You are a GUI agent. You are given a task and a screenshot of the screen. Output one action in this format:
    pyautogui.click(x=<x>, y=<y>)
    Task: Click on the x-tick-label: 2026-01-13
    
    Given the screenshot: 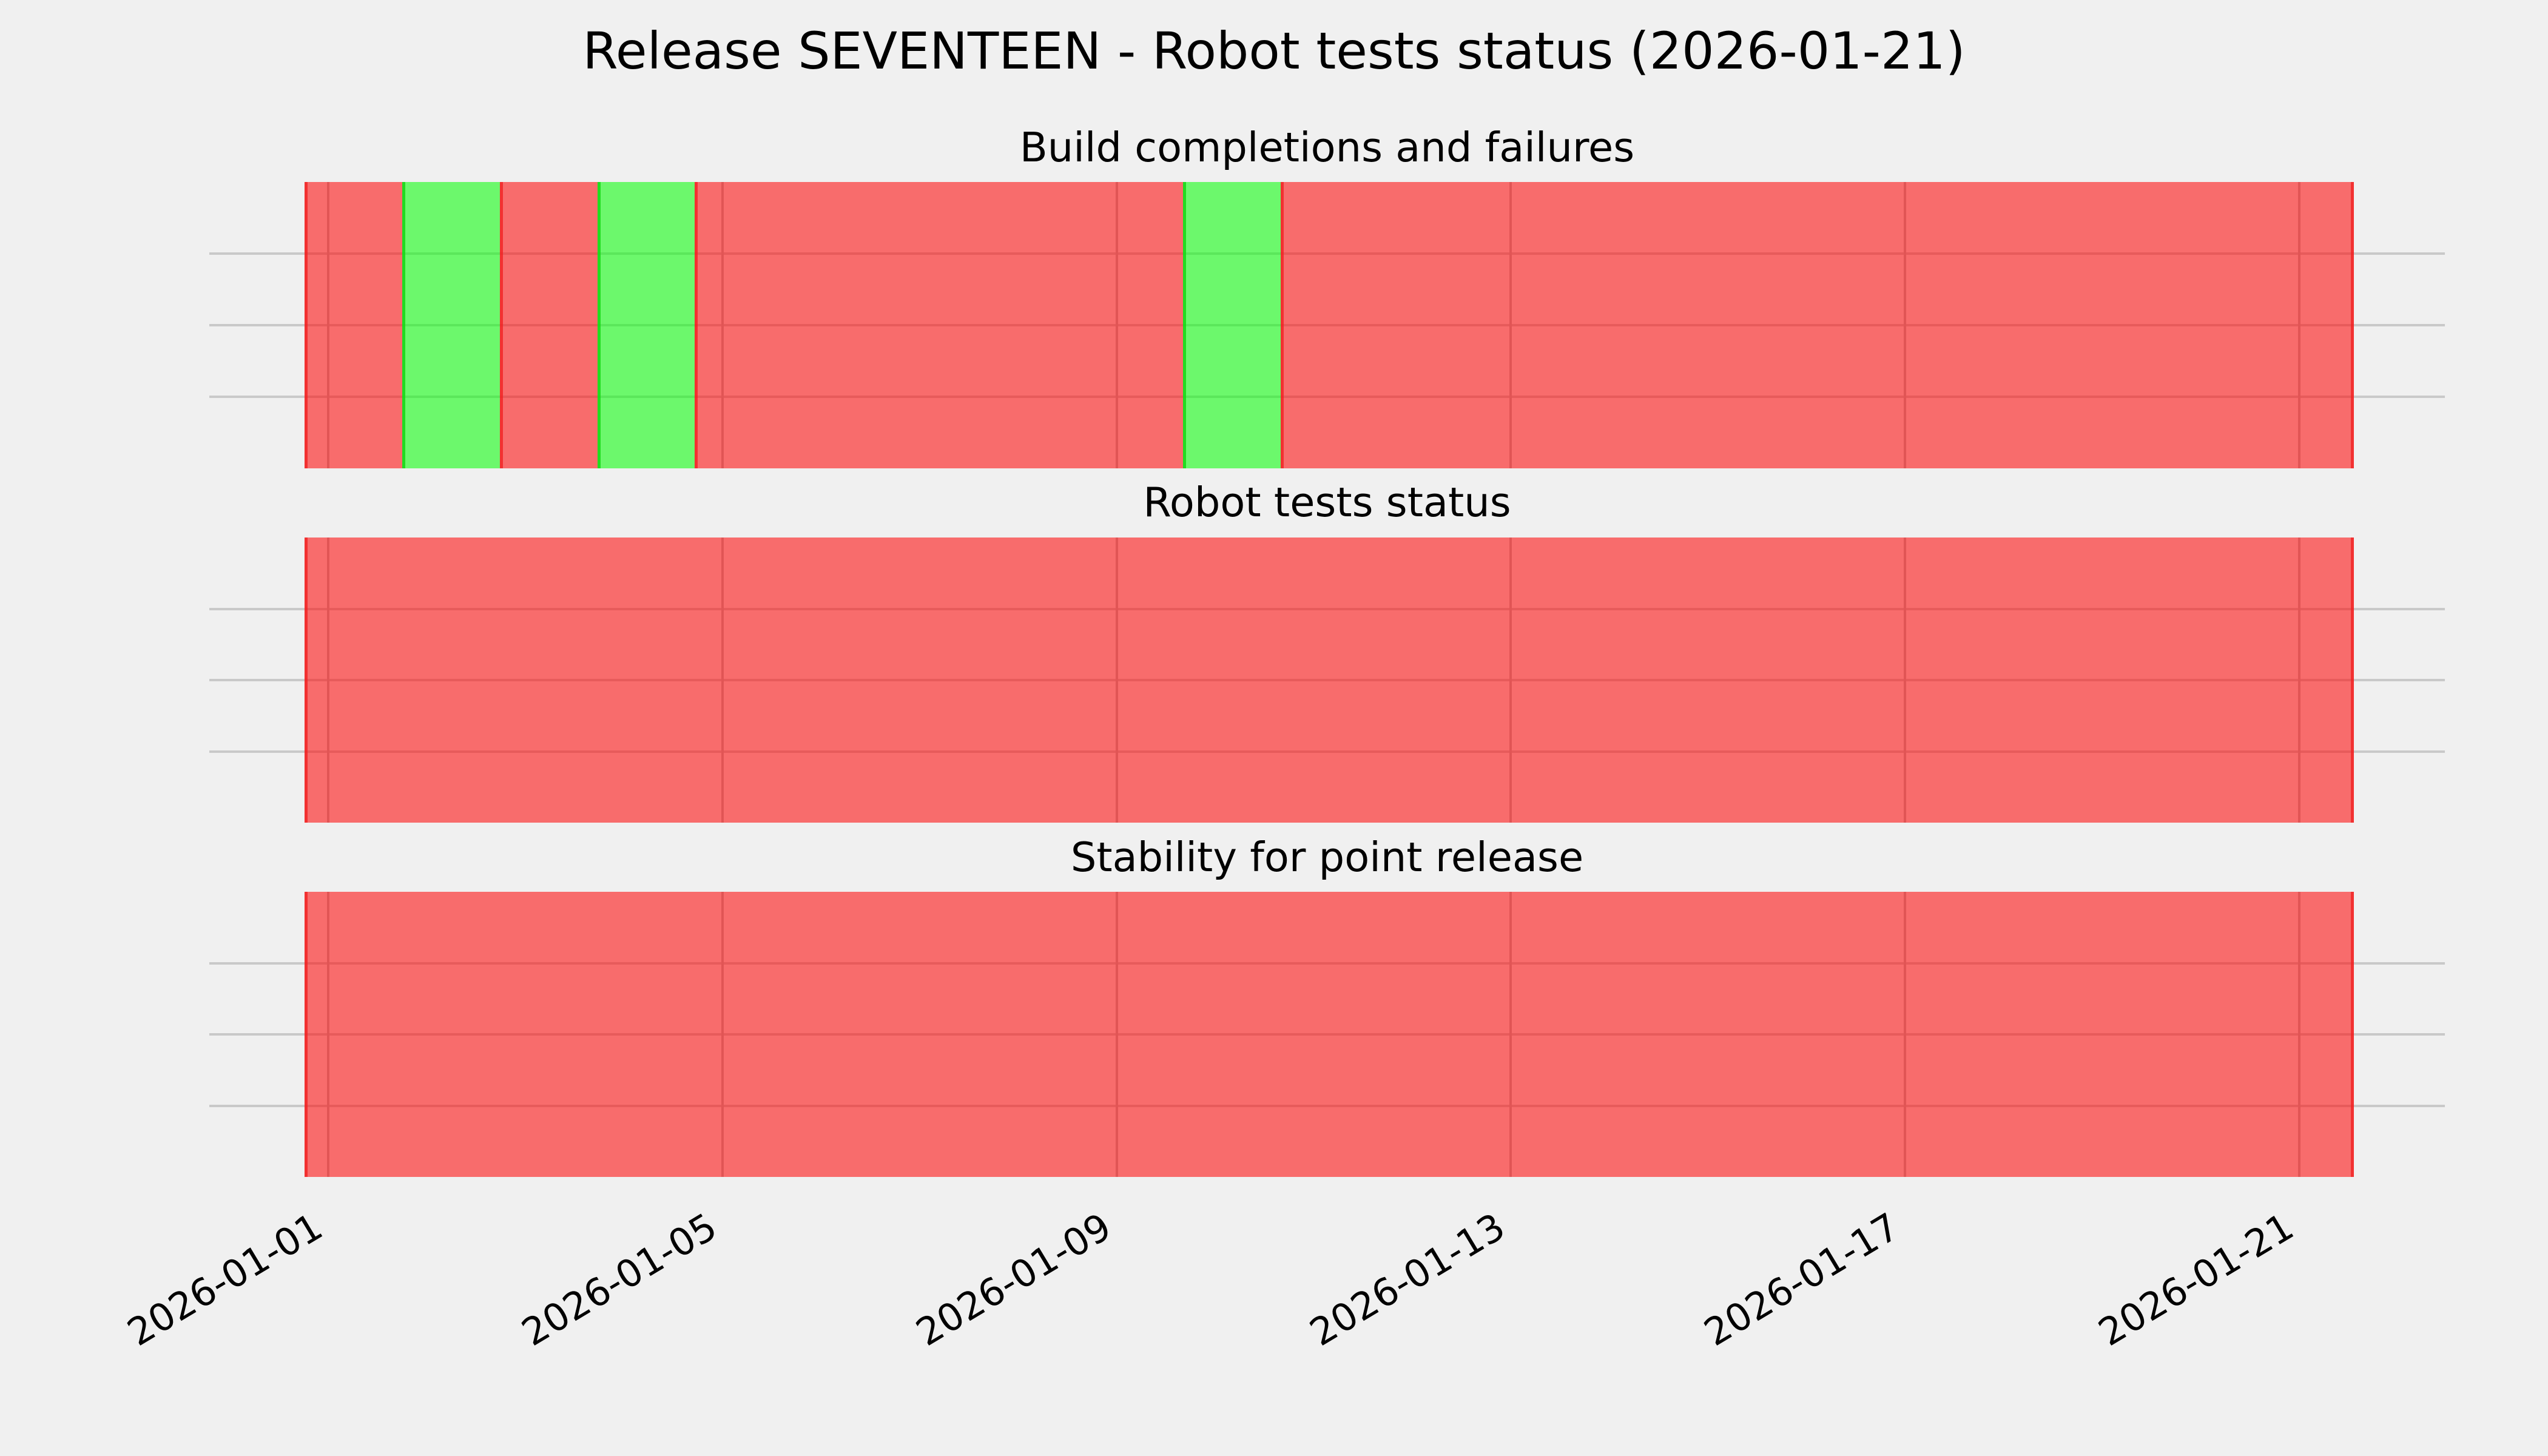 What is the action you would take?
    pyautogui.click(x=1407, y=1279)
    